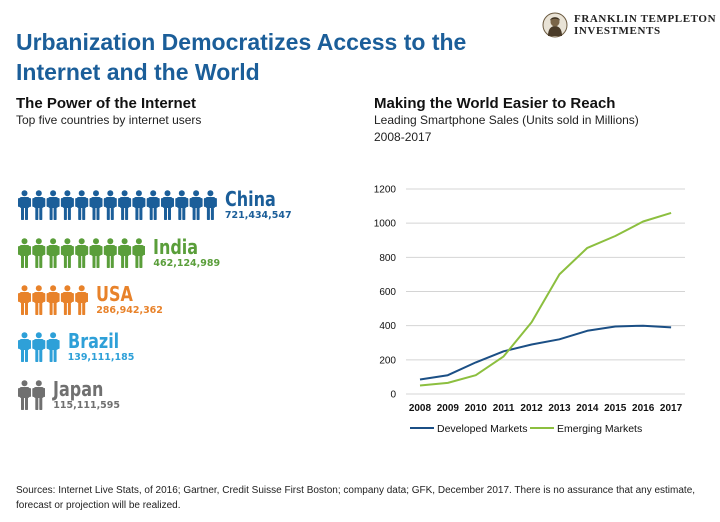 The height and width of the screenshot is (522, 720). What do you see at coordinates (385, 224) in the screenshot?
I see `y-tick-label: 1000` at bounding box center [385, 224].